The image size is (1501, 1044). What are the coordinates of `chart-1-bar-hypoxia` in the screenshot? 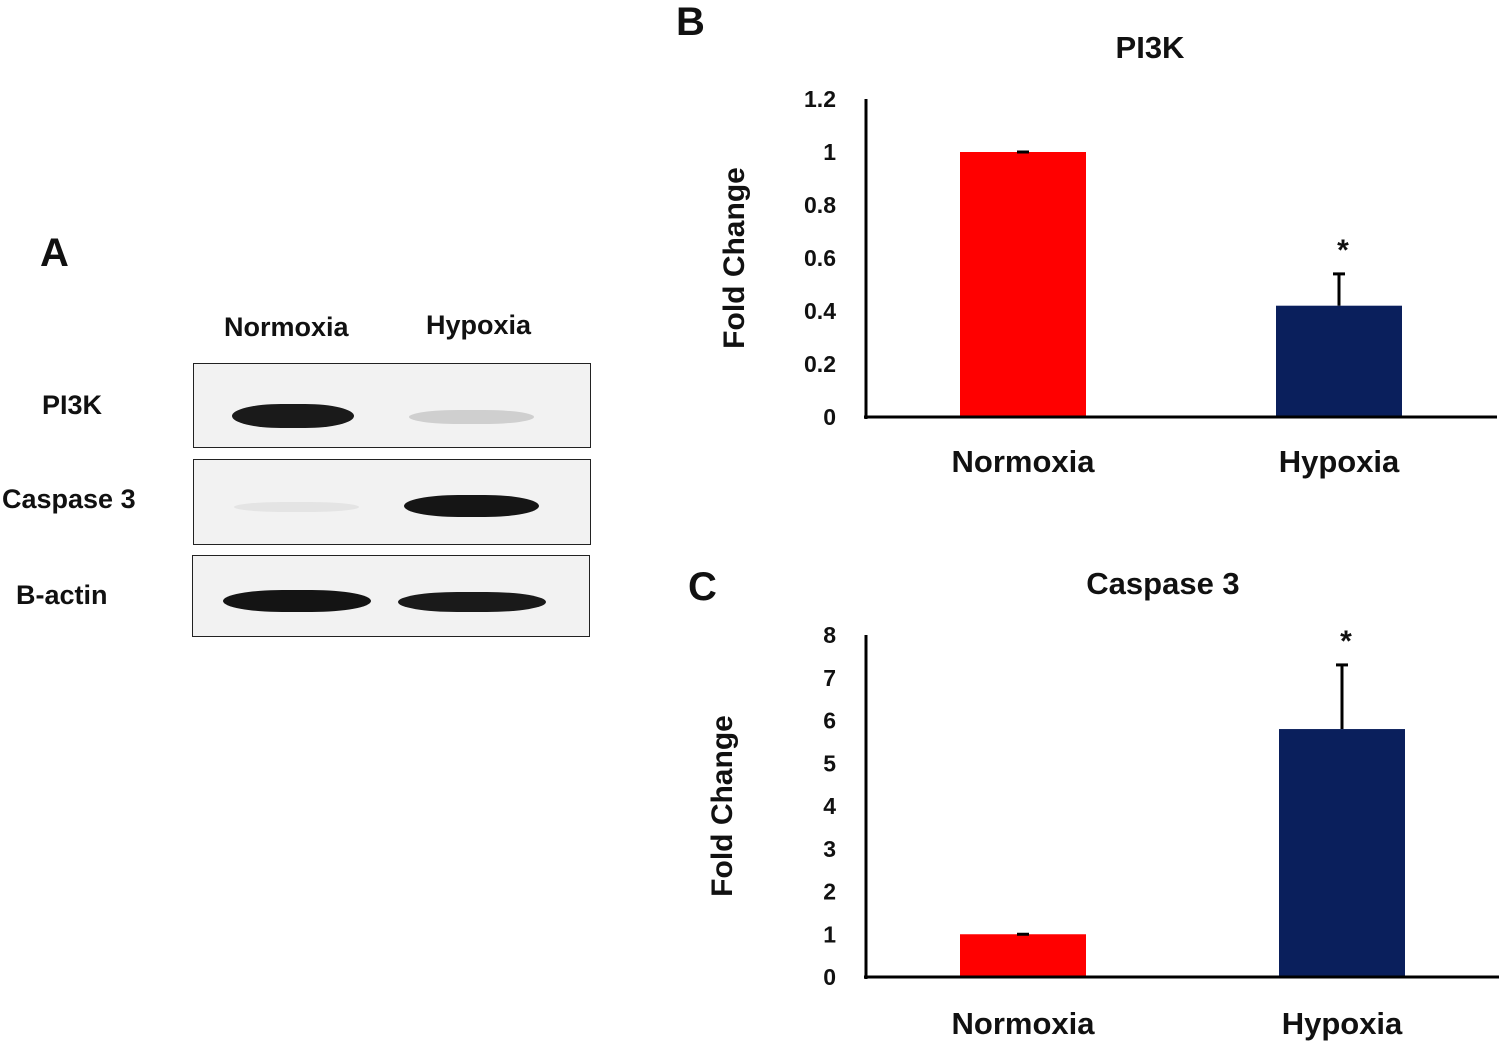 It's located at (1339, 361).